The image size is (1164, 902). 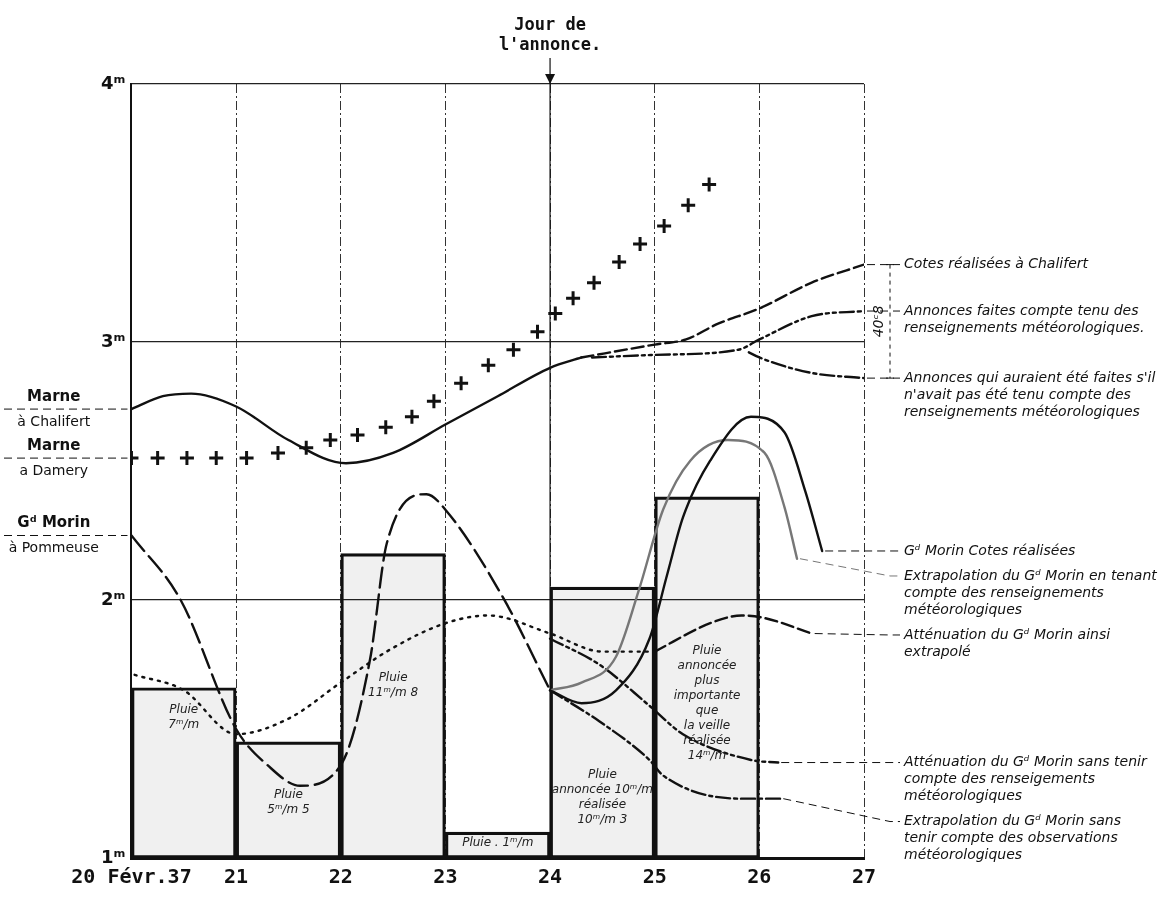 I want to click on data-label: Pluie . 1ᵐ/m, so click(x=498, y=841).